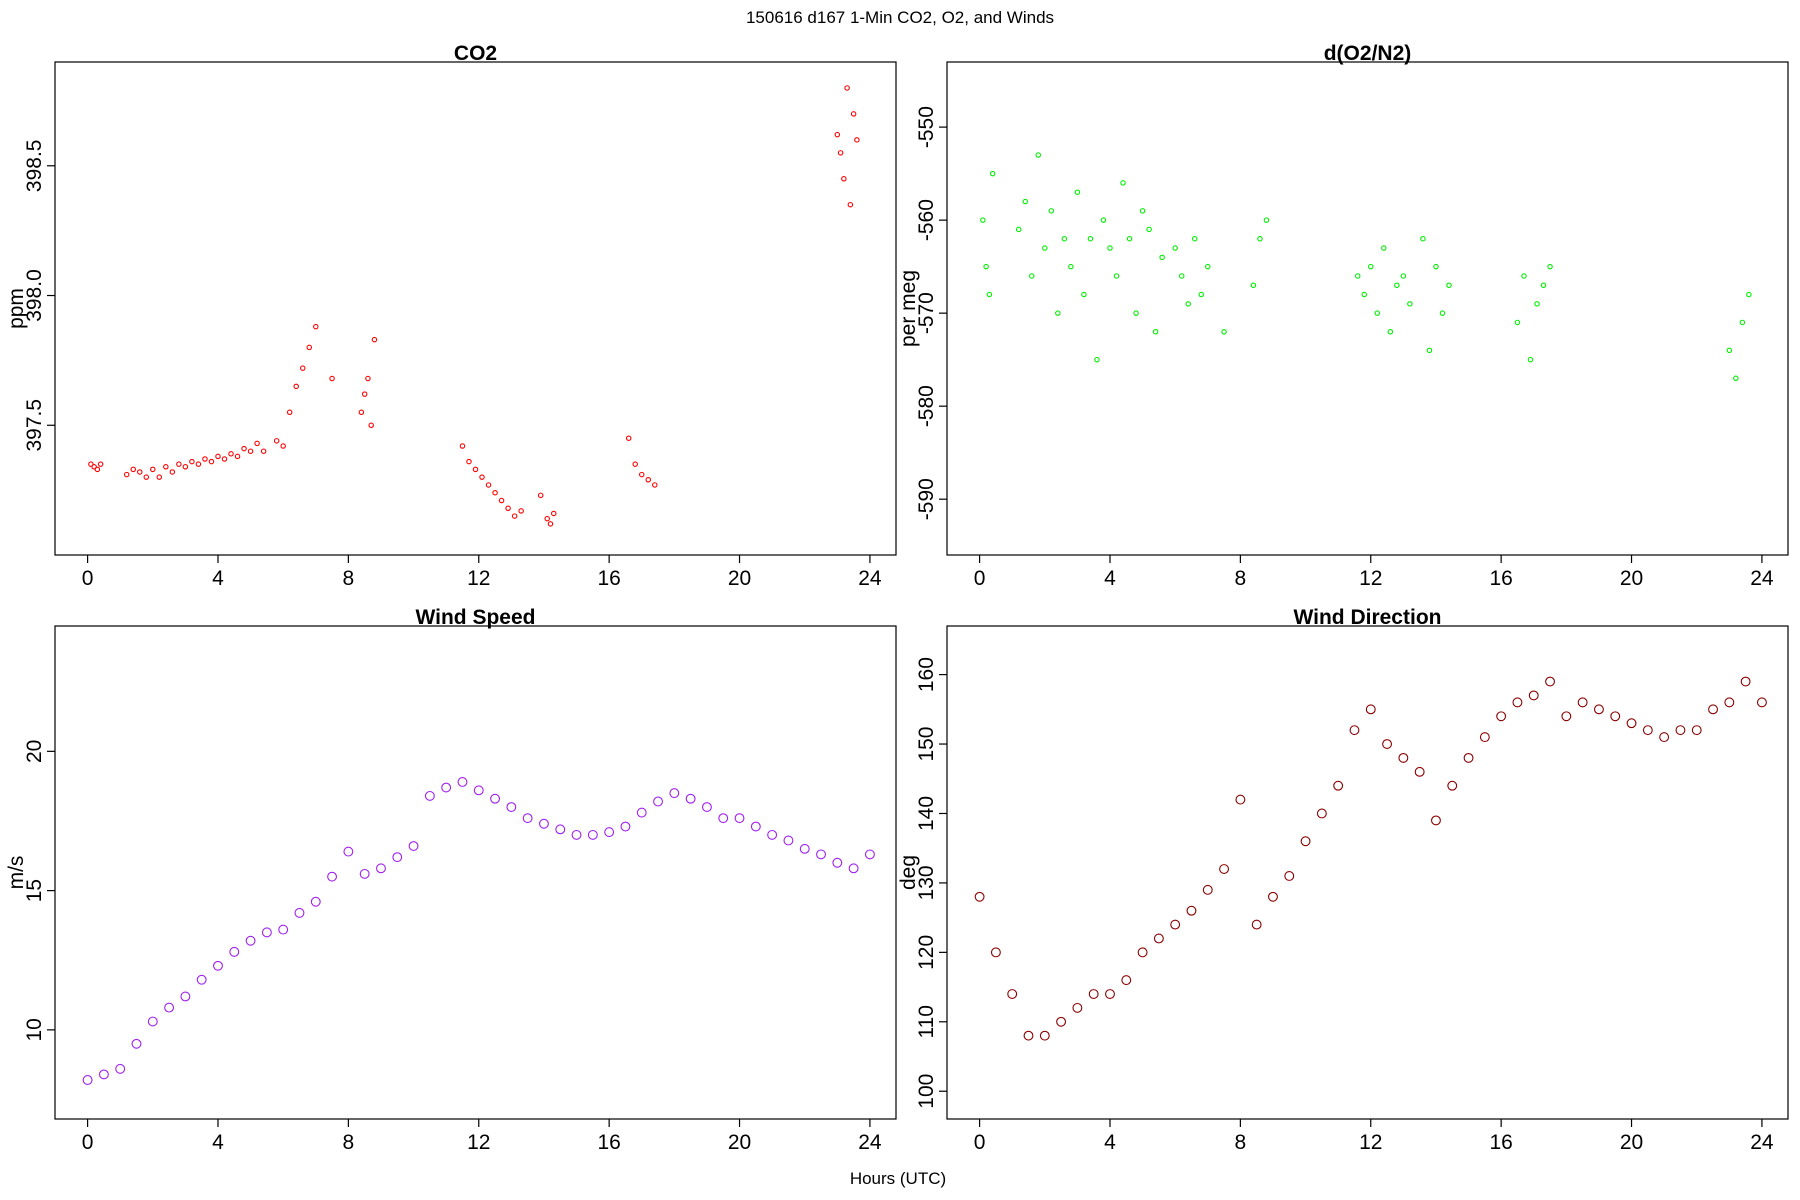 This screenshot has height=1200, width=1800. Describe the element at coordinates (1500, 578) in the screenshot. I see `o2-xtick-label: 16` at that location.